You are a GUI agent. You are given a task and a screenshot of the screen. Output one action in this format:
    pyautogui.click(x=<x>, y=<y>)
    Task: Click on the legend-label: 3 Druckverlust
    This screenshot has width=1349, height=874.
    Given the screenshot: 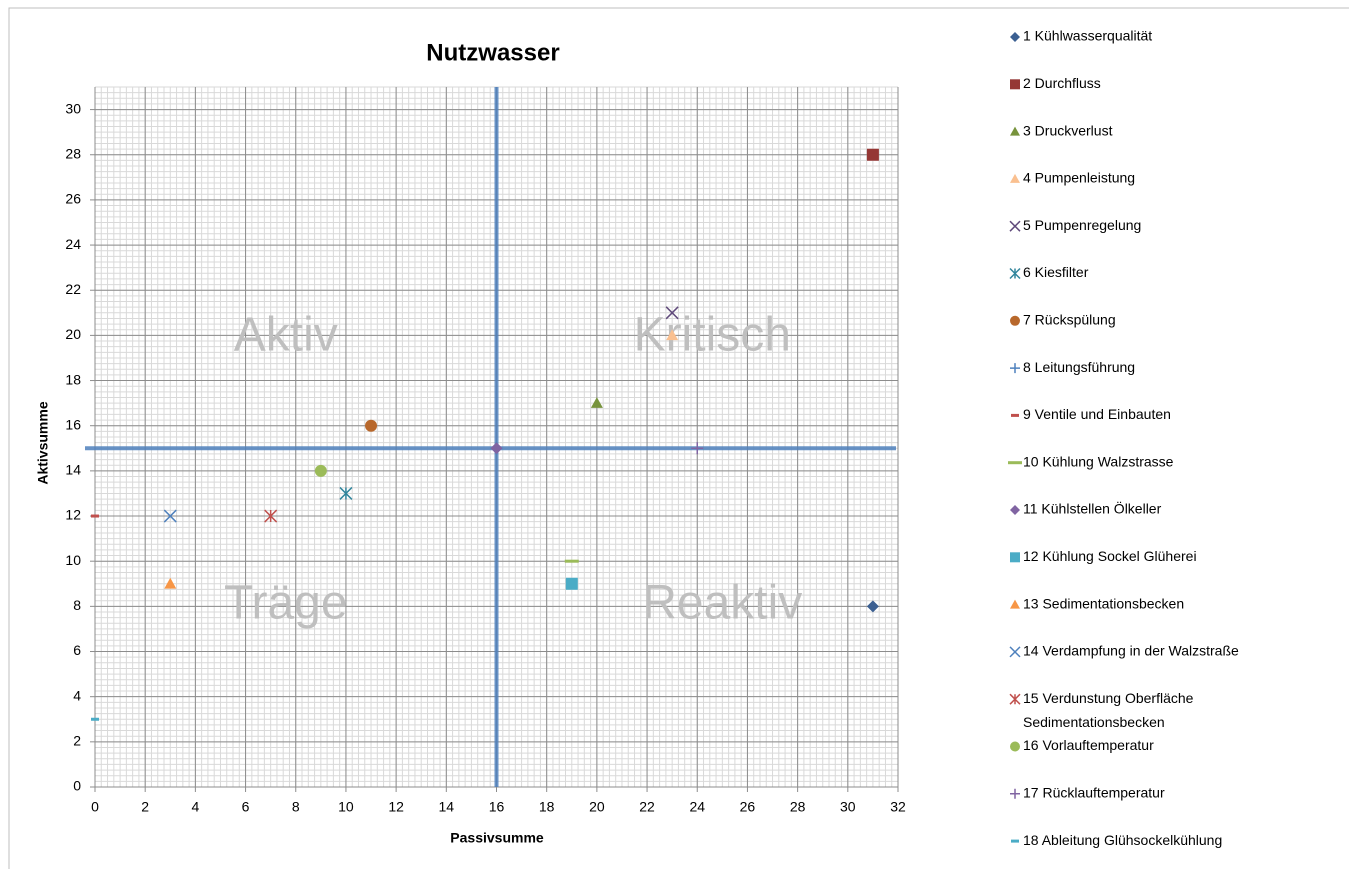 What is the action you would take?
    pyautogui.click(x=1068, y=130)
    